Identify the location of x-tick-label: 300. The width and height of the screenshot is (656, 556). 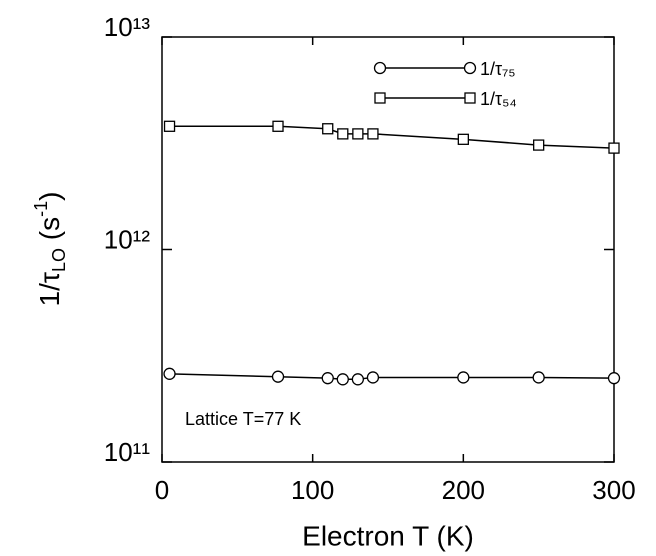
(613, 490).